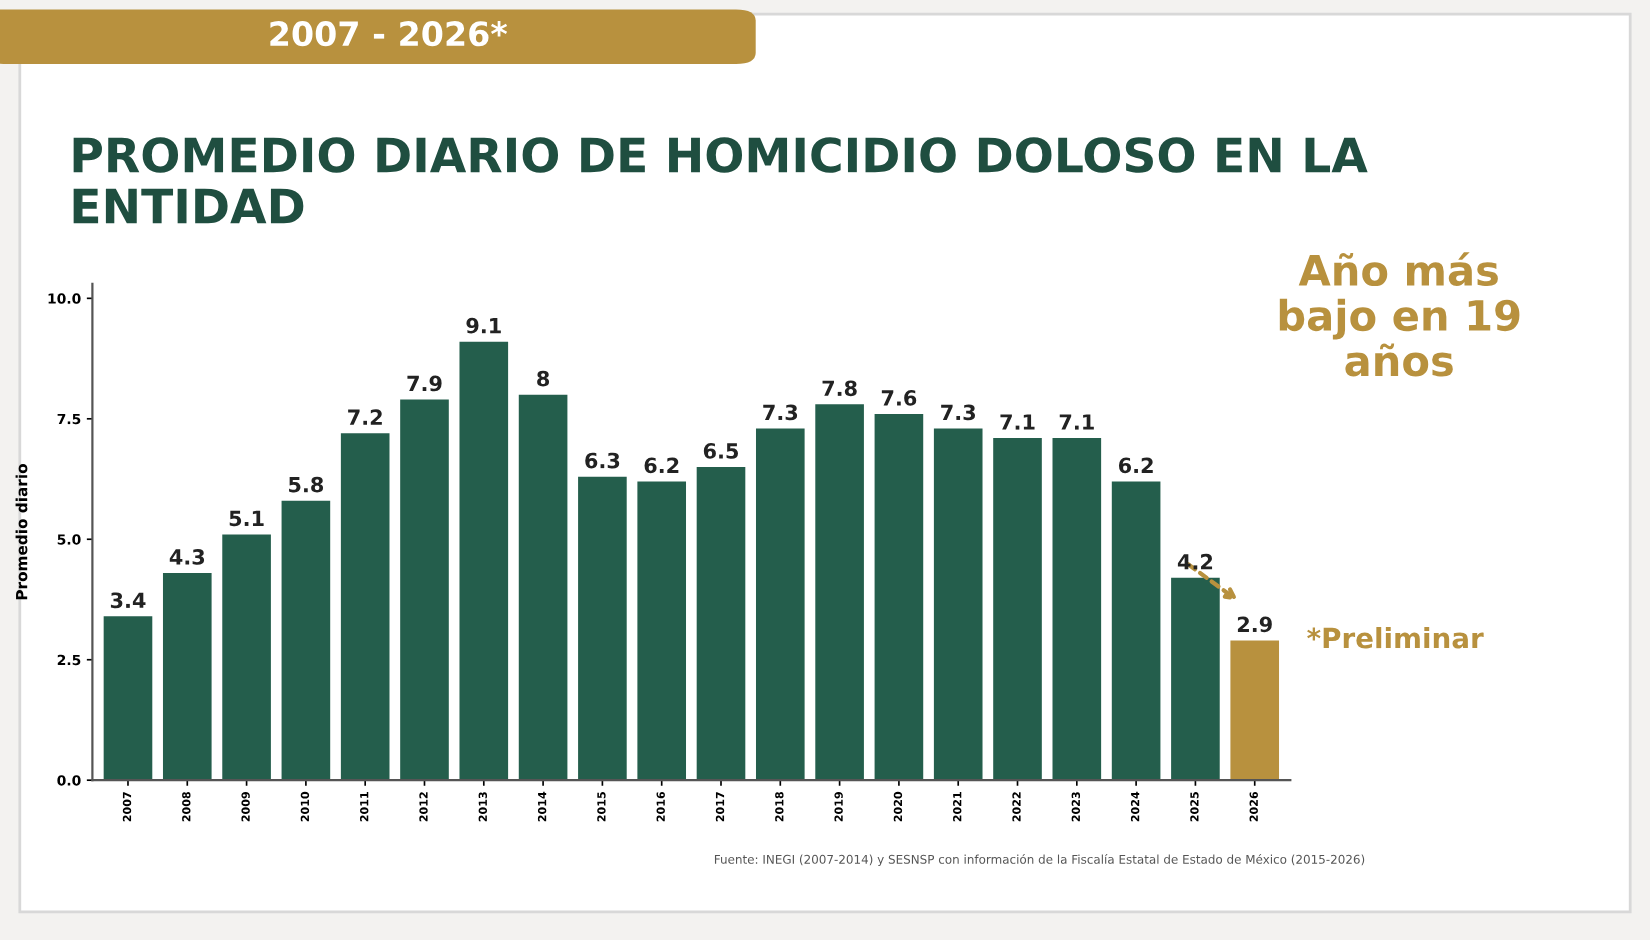 This screenshot has width=1650, height=940. Describe the element at coordinates (543, 378) in the screenshot. I see `data-label: 8` at that location.